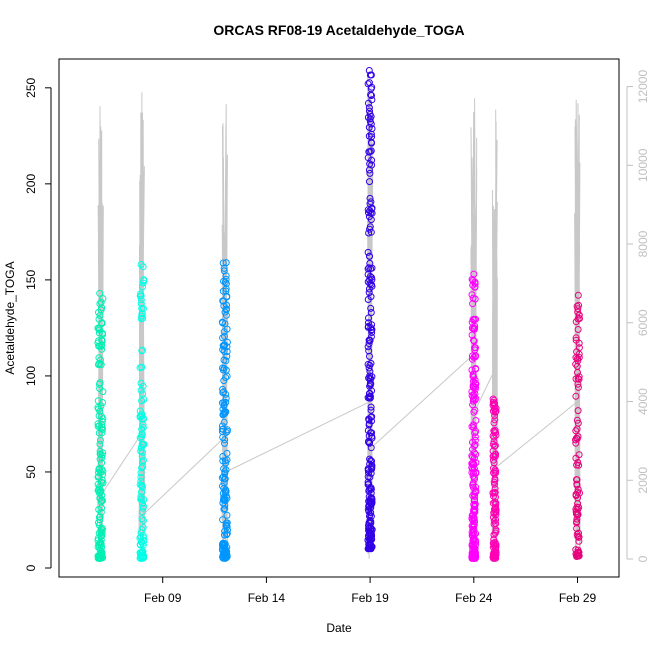 This screenshot has width=650, height=650. Describe the element at coordinates (643, 322) in the screenshot. I see `y2-tick-label: 6000` at that location.